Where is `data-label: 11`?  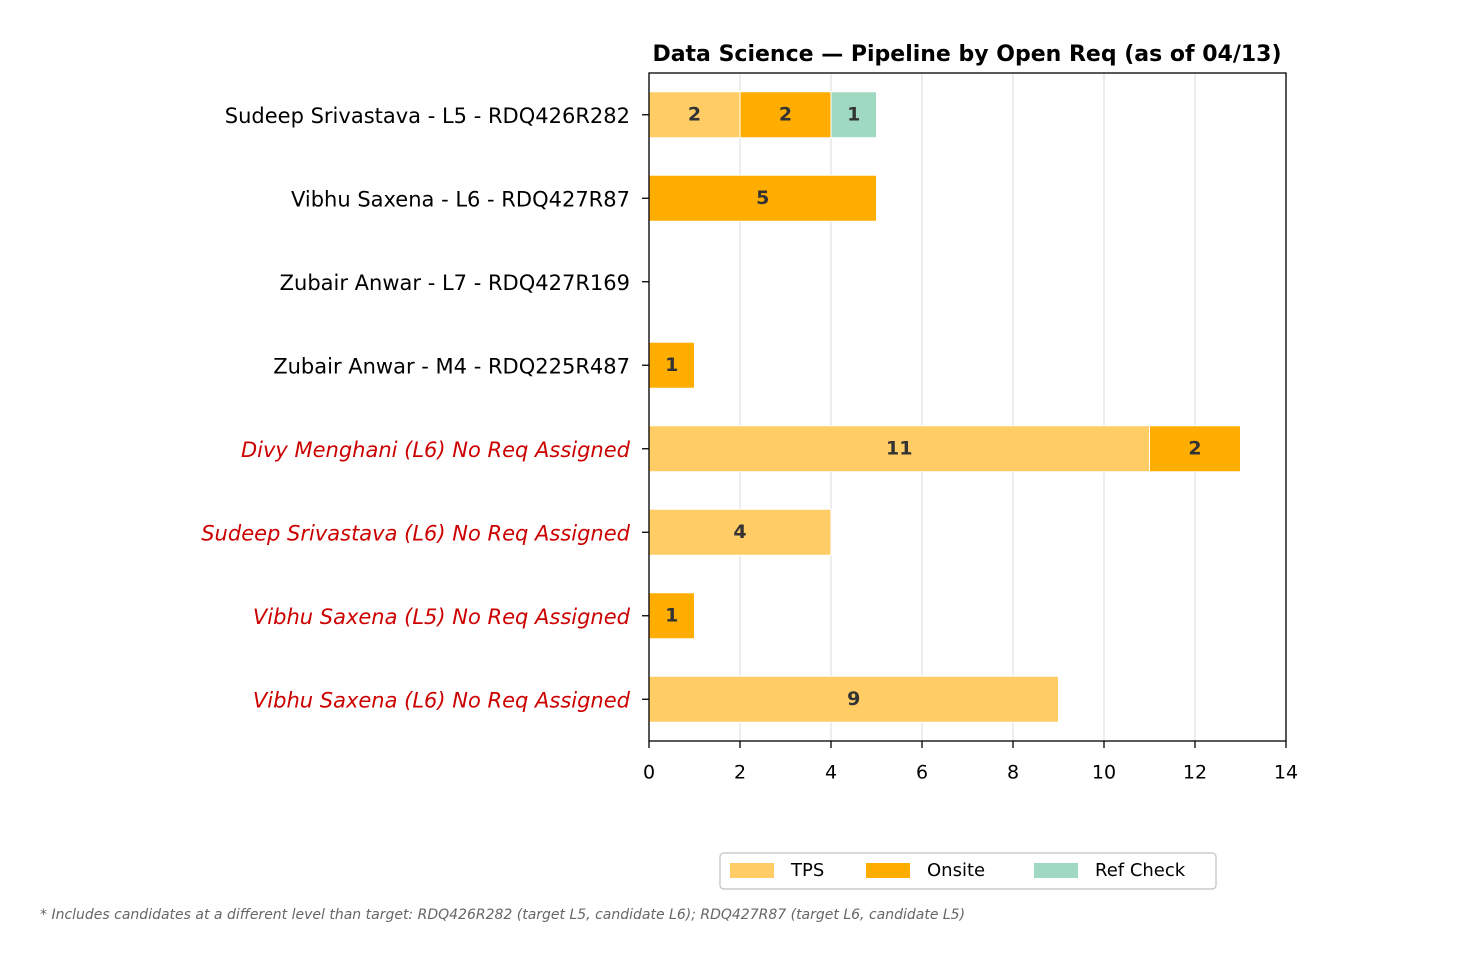 data-label: 11 is located at coordinates (899, 448).